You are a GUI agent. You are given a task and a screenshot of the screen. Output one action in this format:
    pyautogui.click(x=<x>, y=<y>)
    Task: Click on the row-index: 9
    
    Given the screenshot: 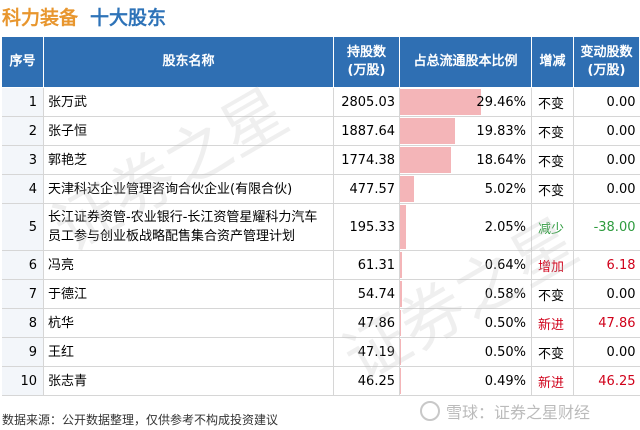 What is the action you would take?
    pyautogui.click(x=22, y=352)
    